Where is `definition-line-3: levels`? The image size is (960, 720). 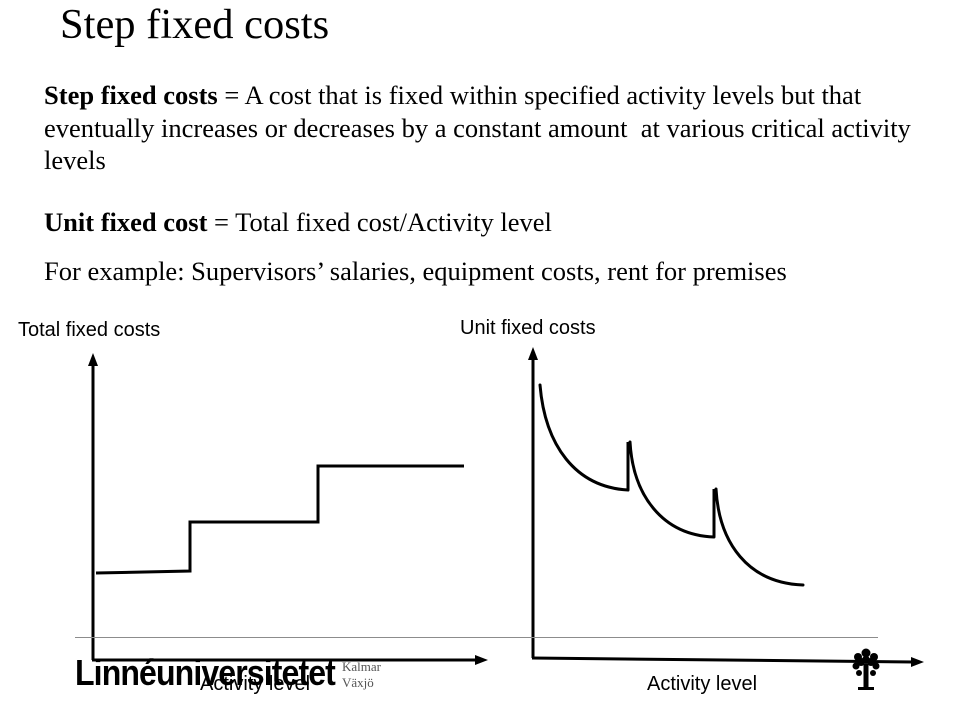 definition-line-3: levels is located at coordinates (75, 160).